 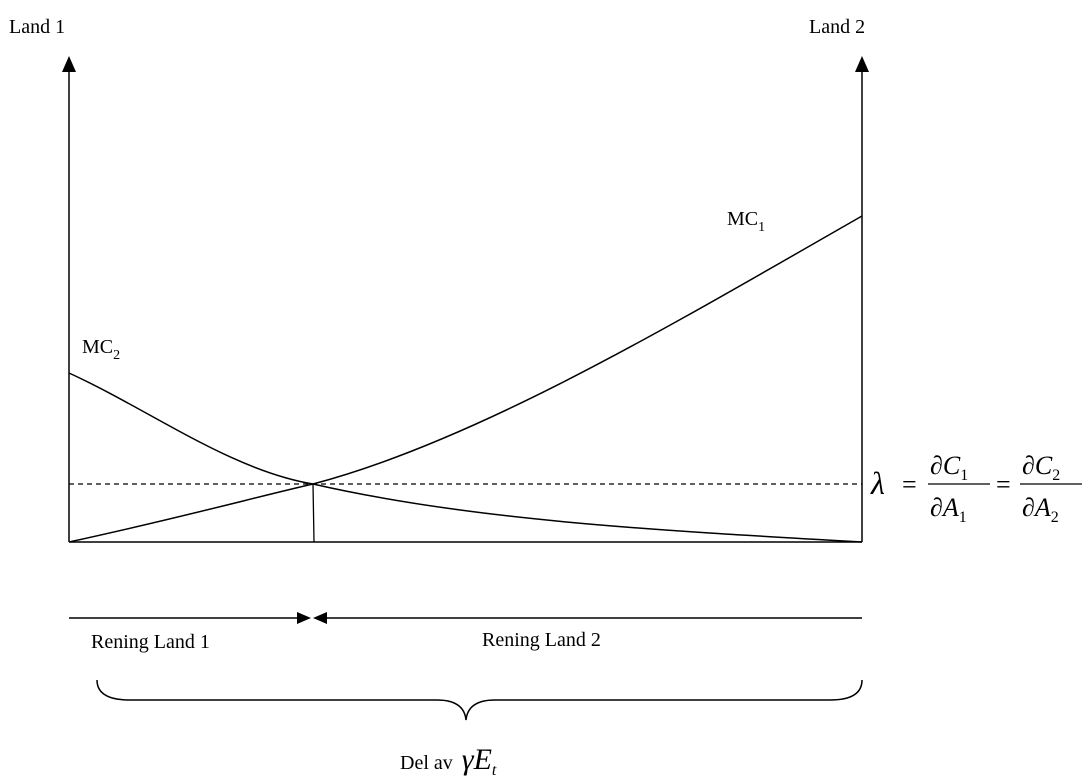 I want to click on rening-land2-arrowhead, so click(x=320, y=618).